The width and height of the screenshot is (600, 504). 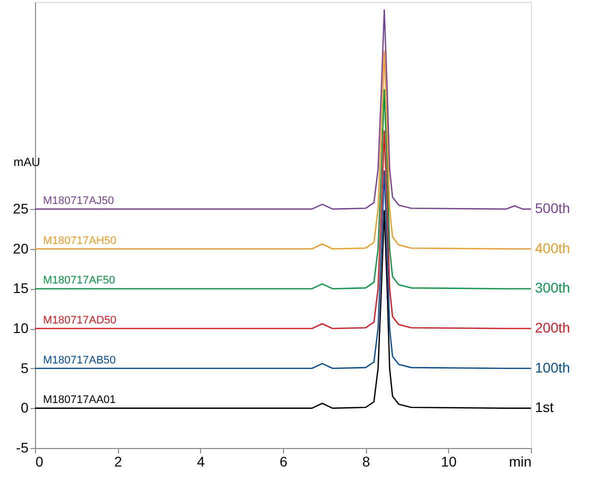 I want to click on y-tick-label: -5, so click(x=22, y=448).